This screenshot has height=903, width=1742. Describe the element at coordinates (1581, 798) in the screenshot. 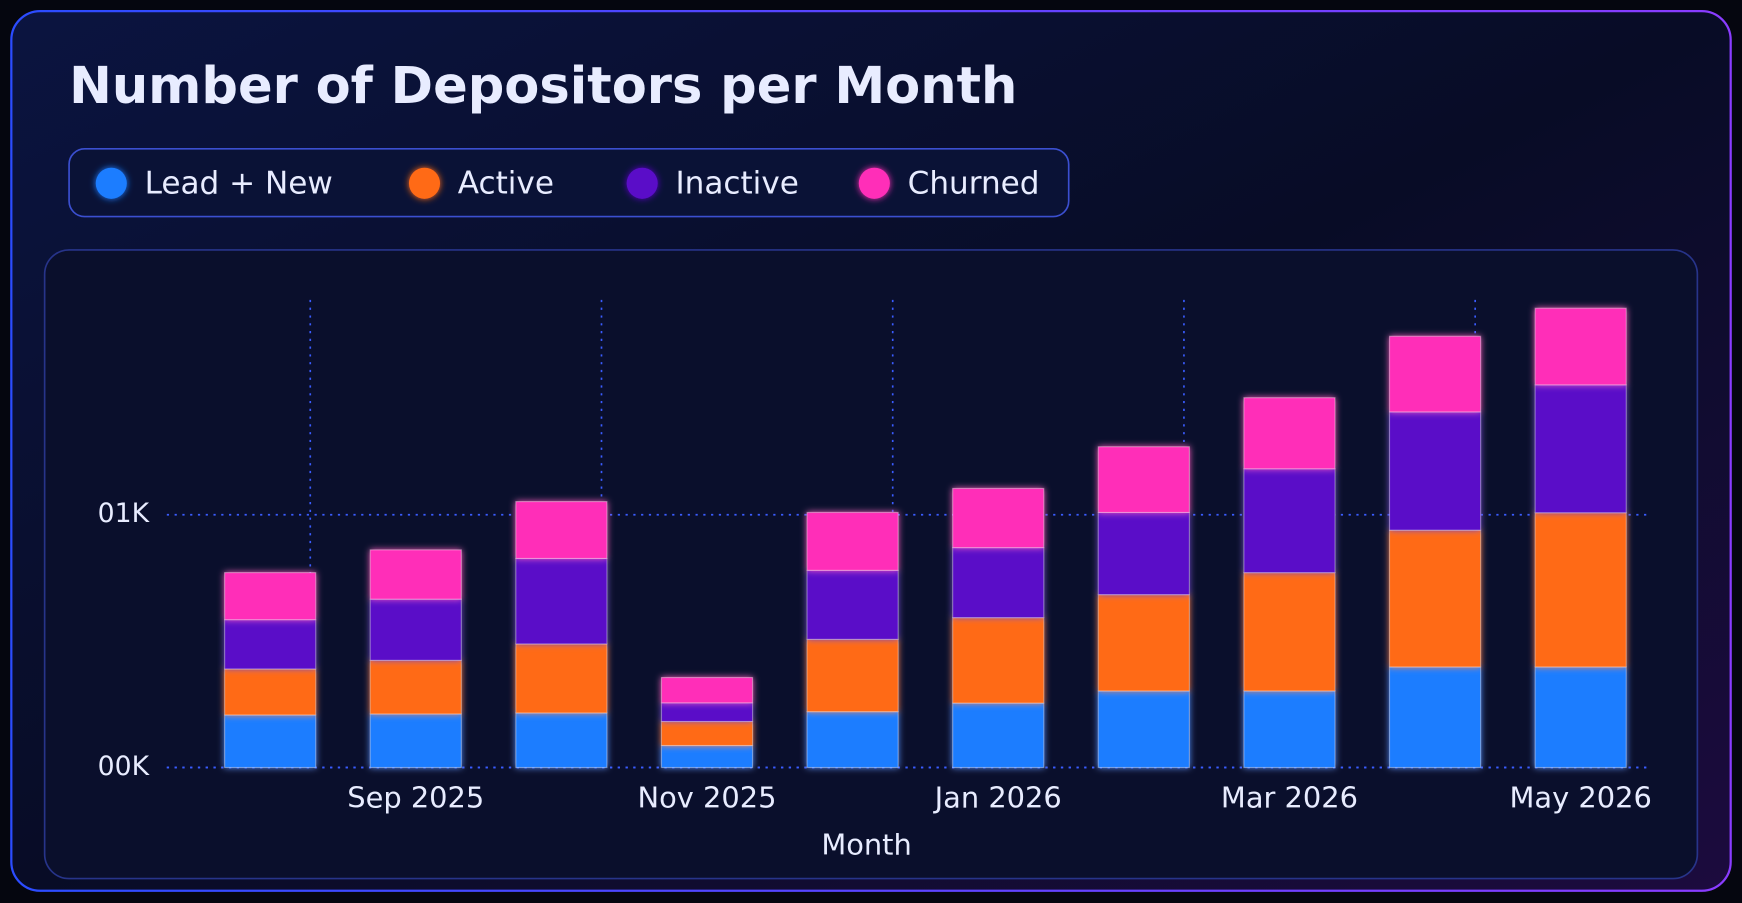

I see `x-tick-label: May 2026` at that location.